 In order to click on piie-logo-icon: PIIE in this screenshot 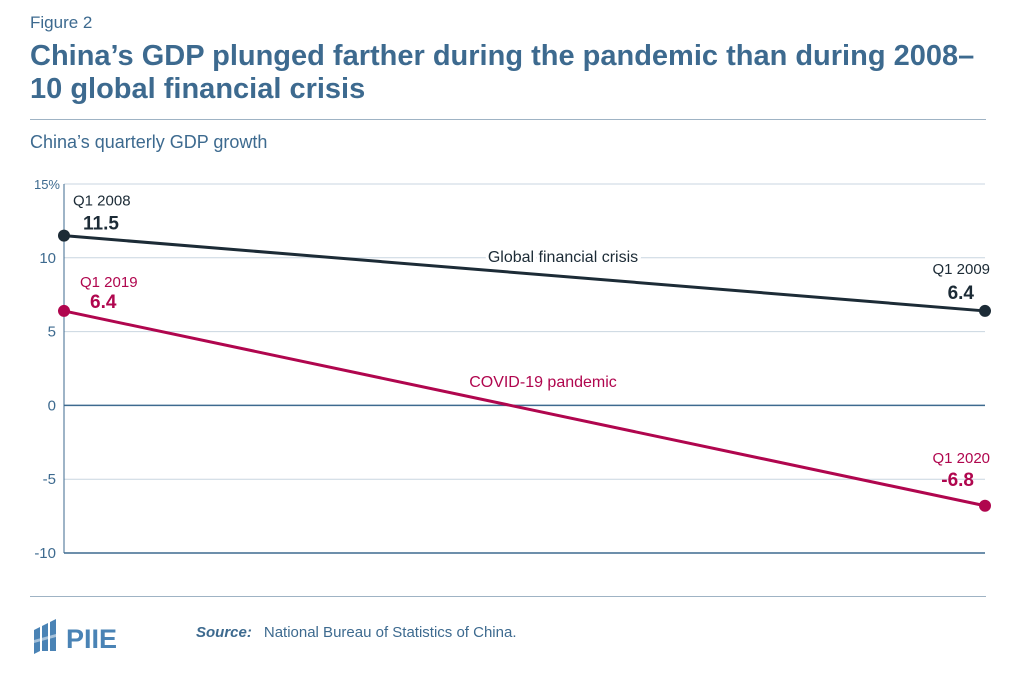, I will do `click(75, 636)`.